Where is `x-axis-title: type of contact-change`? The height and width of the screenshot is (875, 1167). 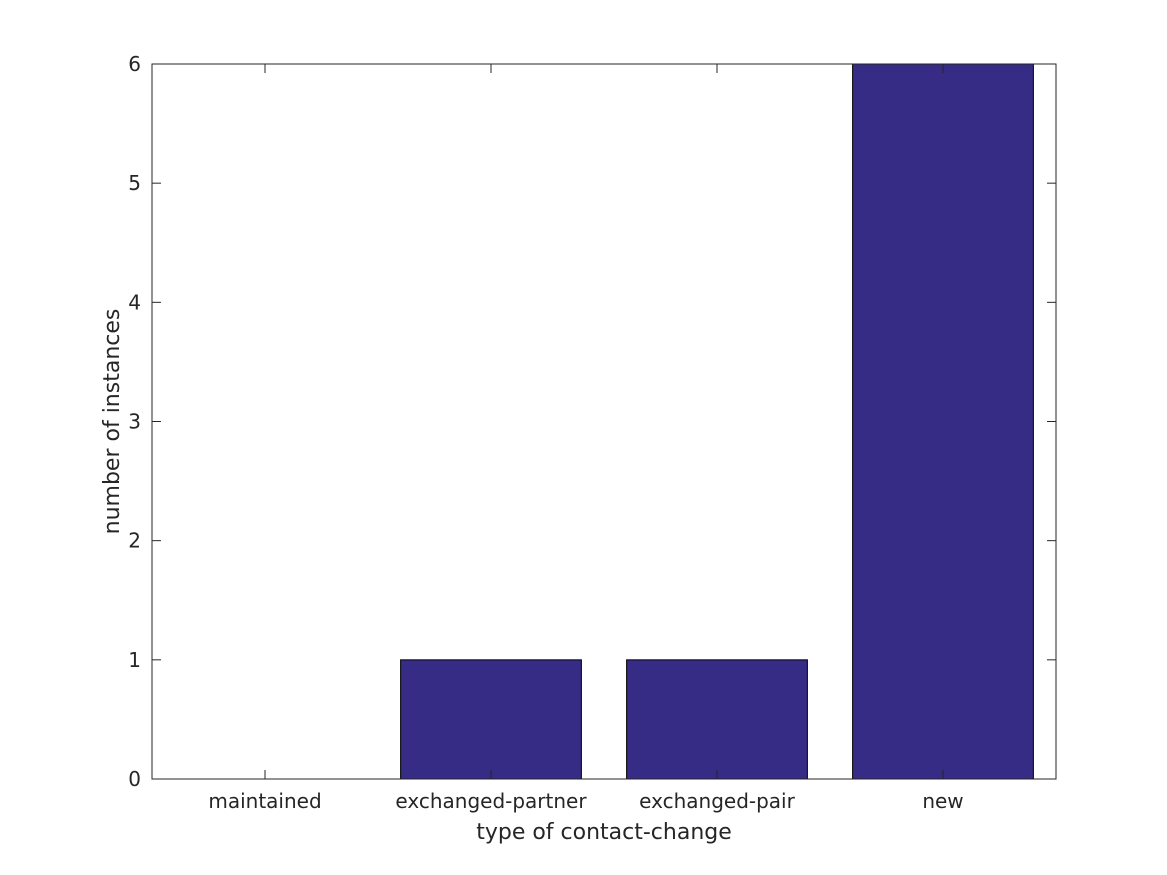
x-axis-title: type of contact-change is located at coordinates (604, 832).